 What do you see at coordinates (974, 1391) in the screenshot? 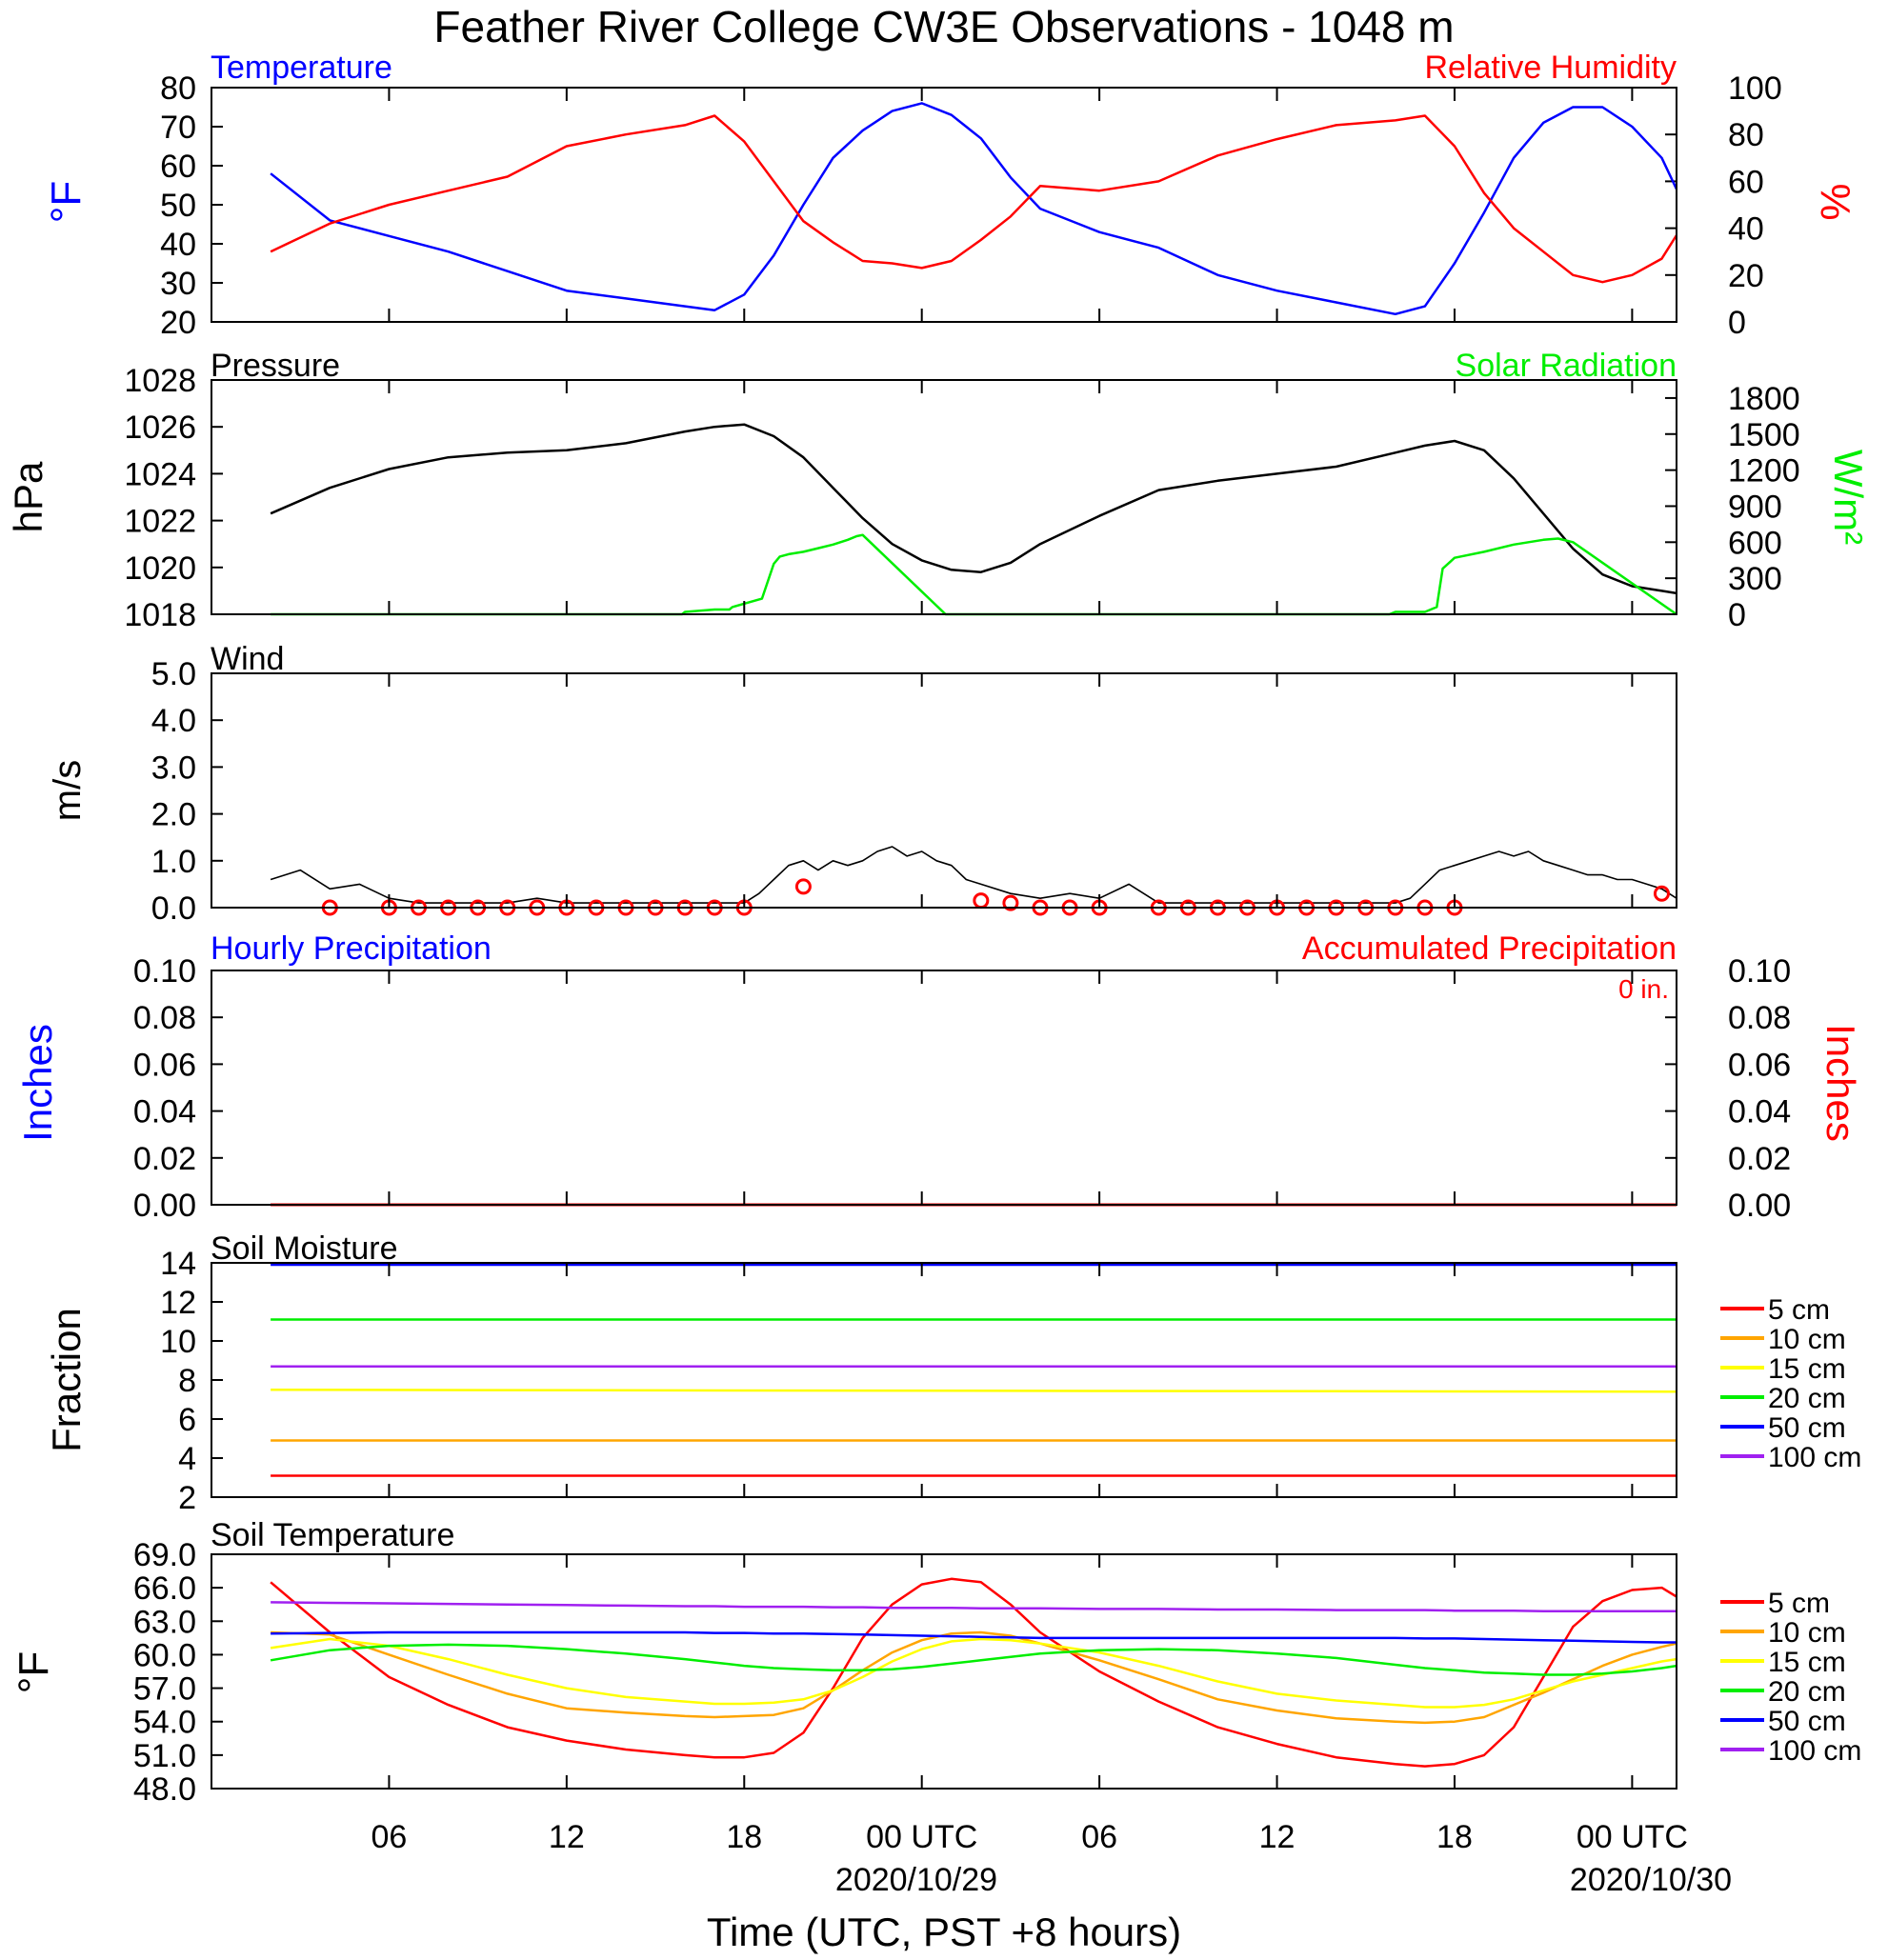
I see `series-line-15-cm` at bounding box center [974, 1391].